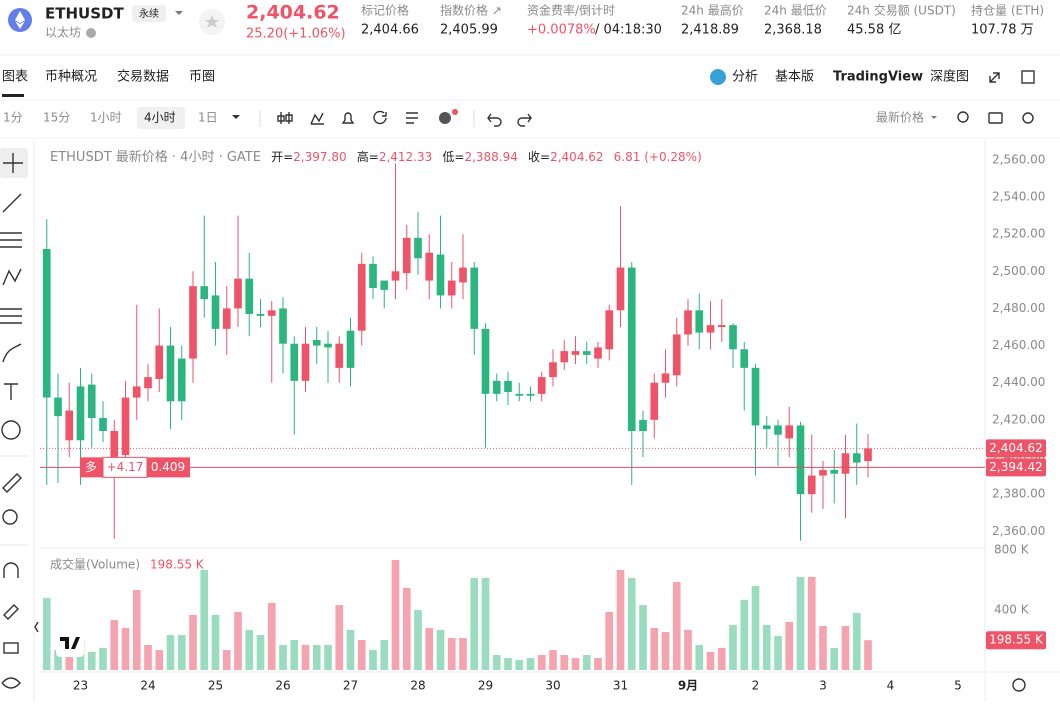 This screenshot has width=1060, height=706. Describe the element at coordinates (147, 686) in the screenshot. I see `x-tick-label: 24` at that location.